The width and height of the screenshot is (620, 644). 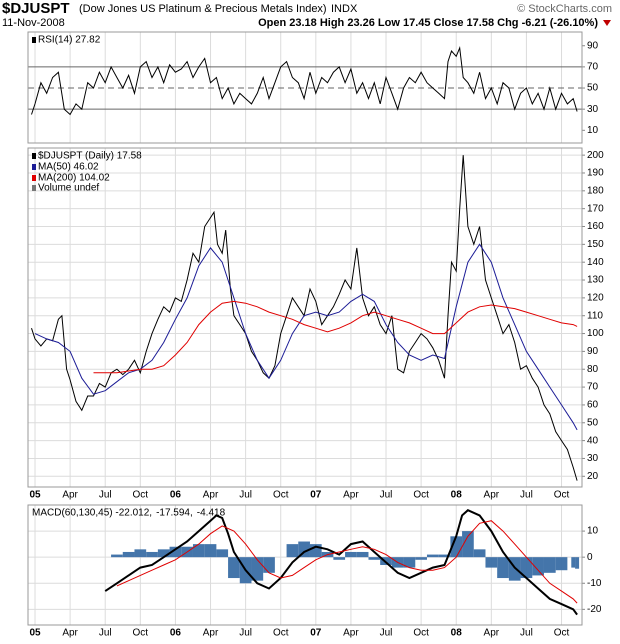 What do you see at coordinates (341, 562) in the screenshot?
I see `series-line` at bounding box center [341, 562].